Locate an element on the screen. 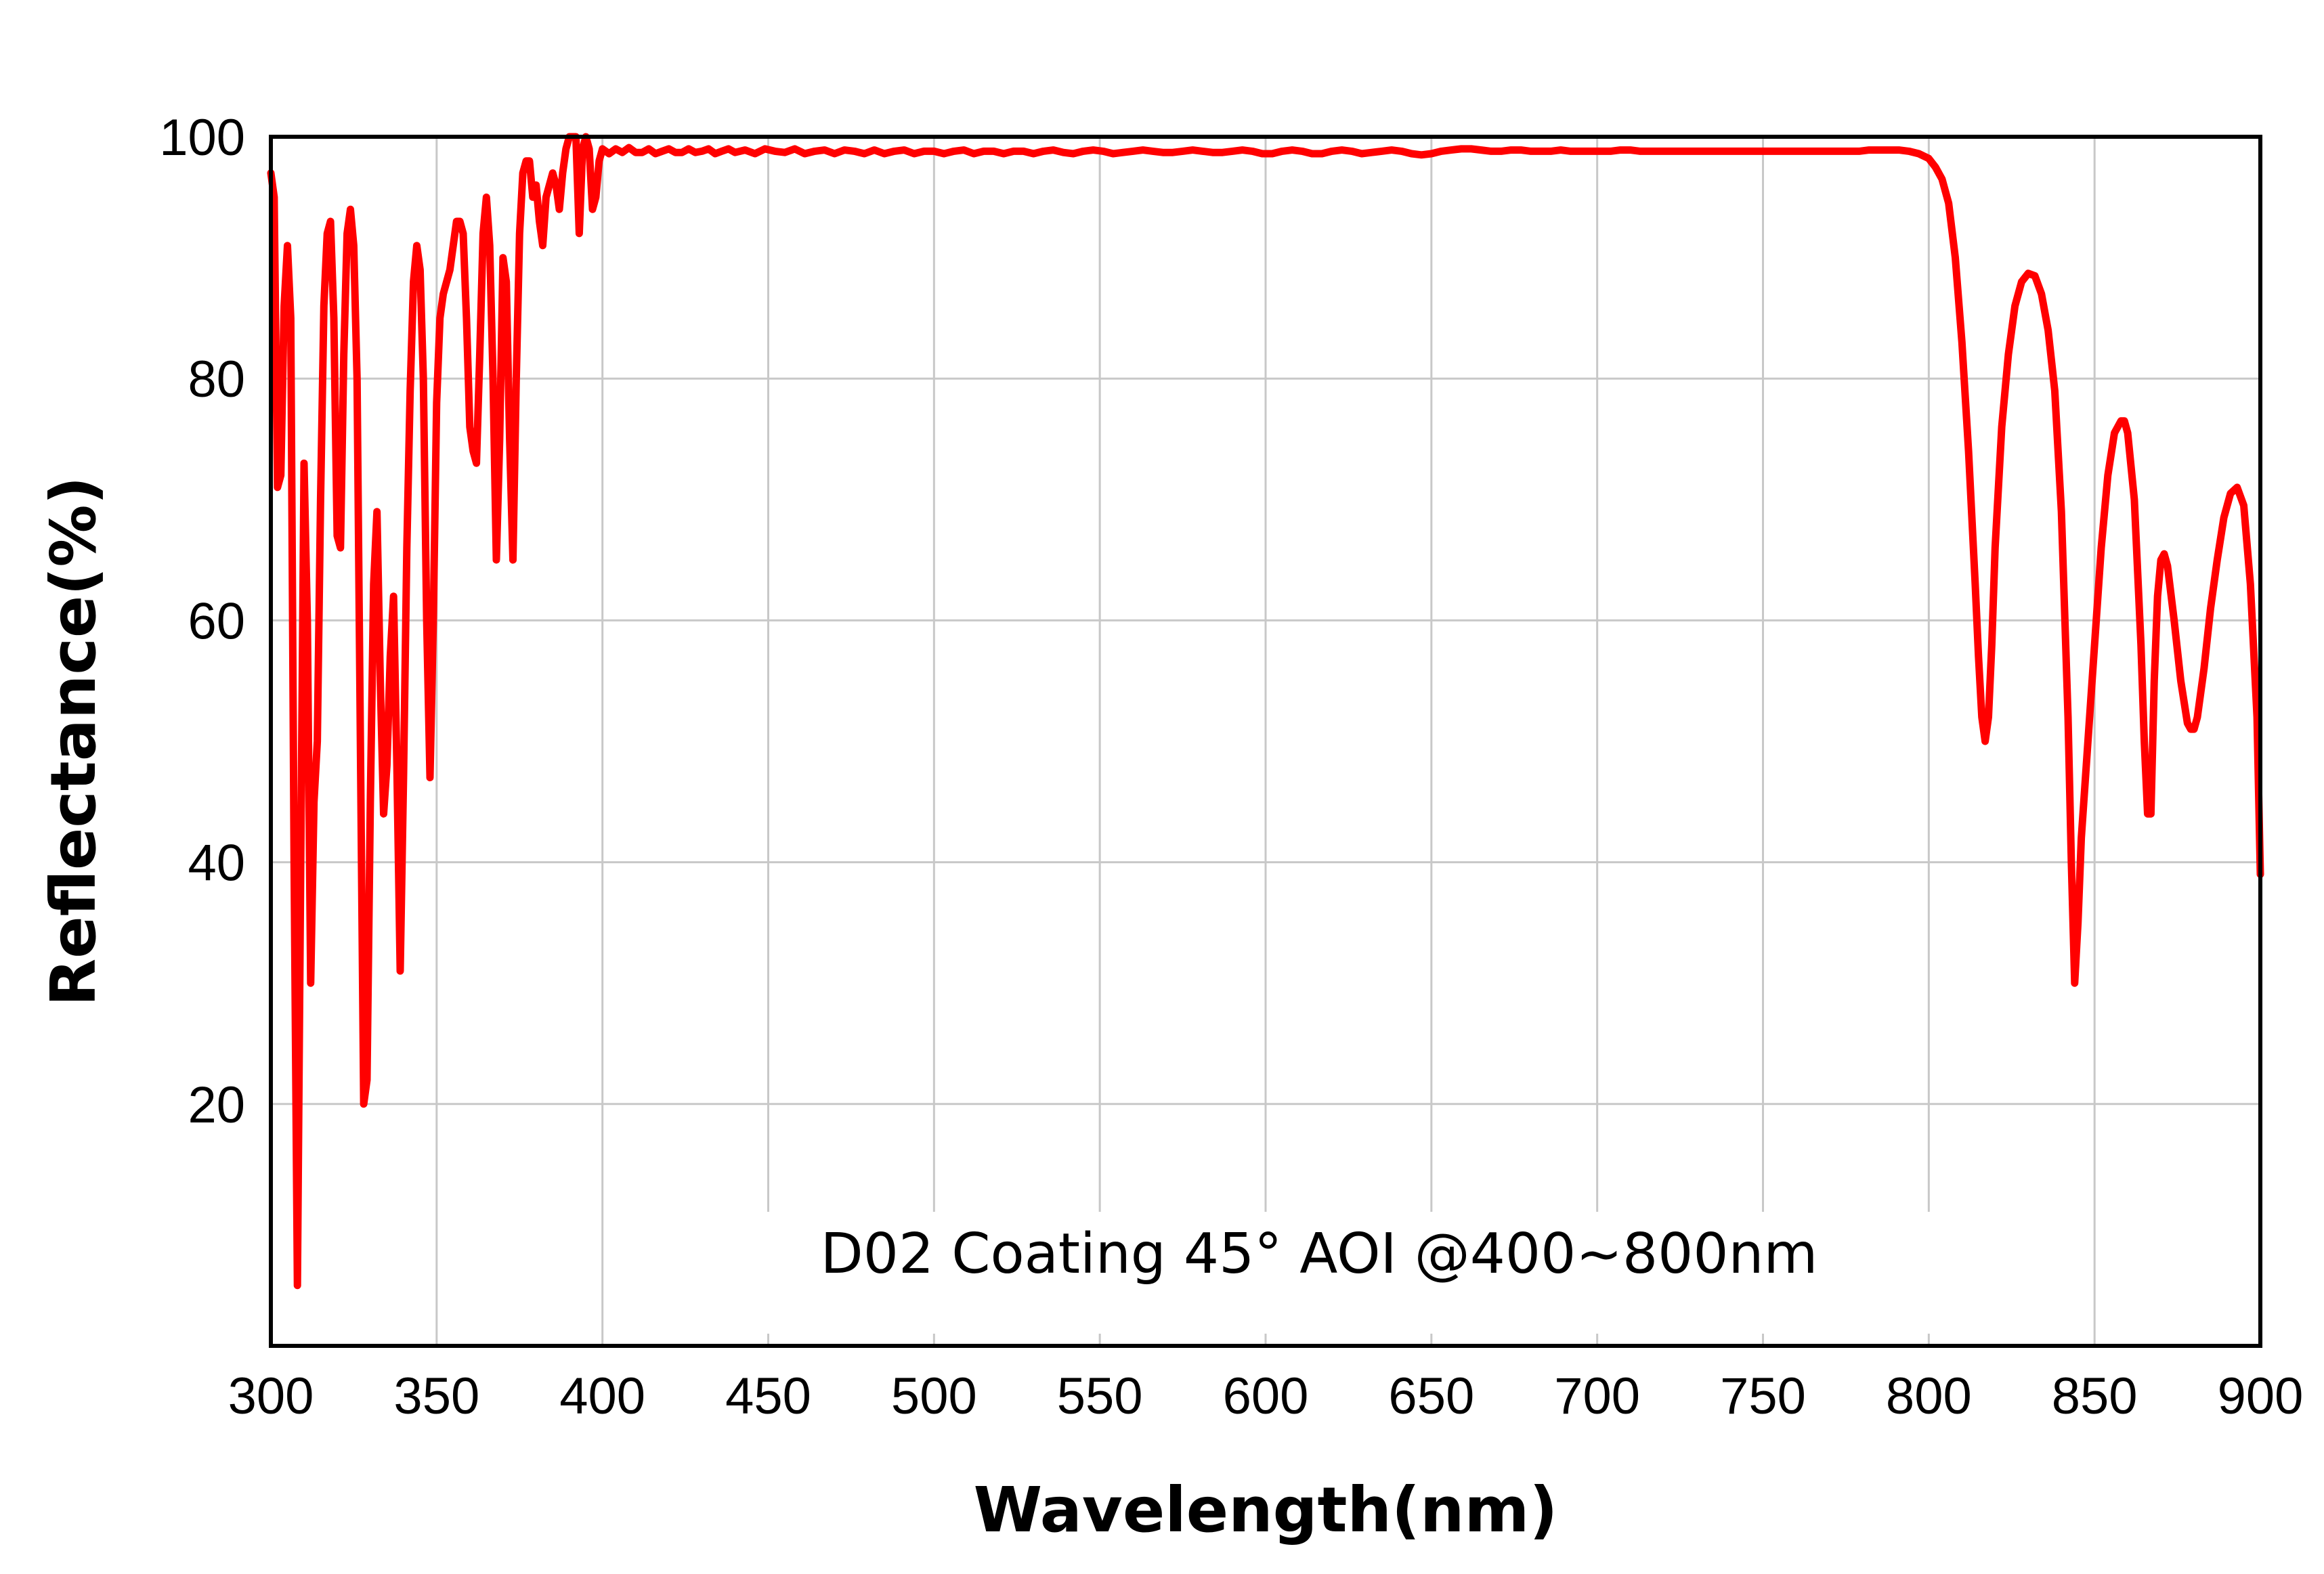 This screenshot has height=1574, width=2324. x-tick-label: 600 is located at coordinates (1266, 1396).